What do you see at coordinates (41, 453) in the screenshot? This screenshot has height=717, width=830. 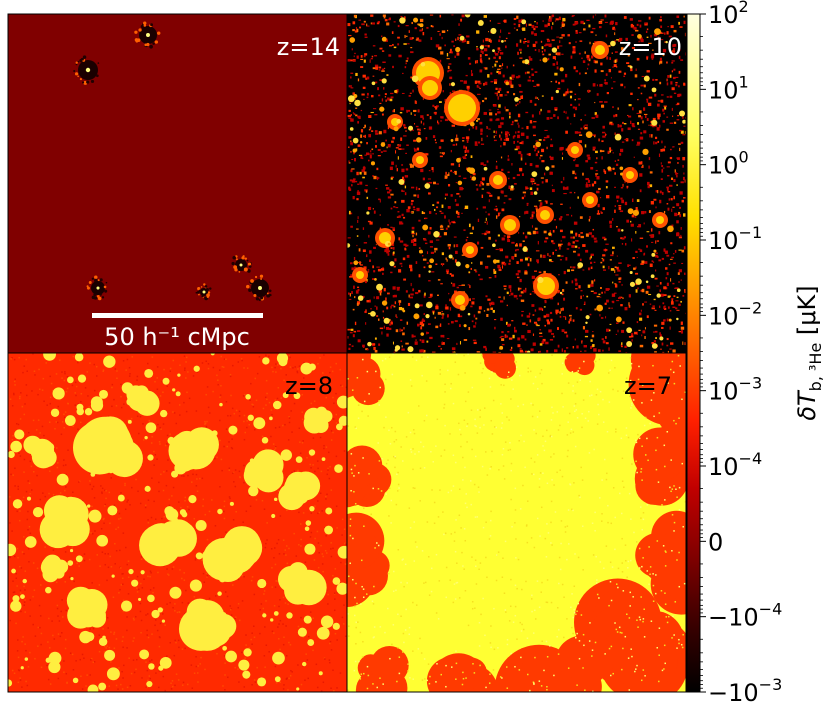 I see `ionized-region` at bounding box center [41, 453].